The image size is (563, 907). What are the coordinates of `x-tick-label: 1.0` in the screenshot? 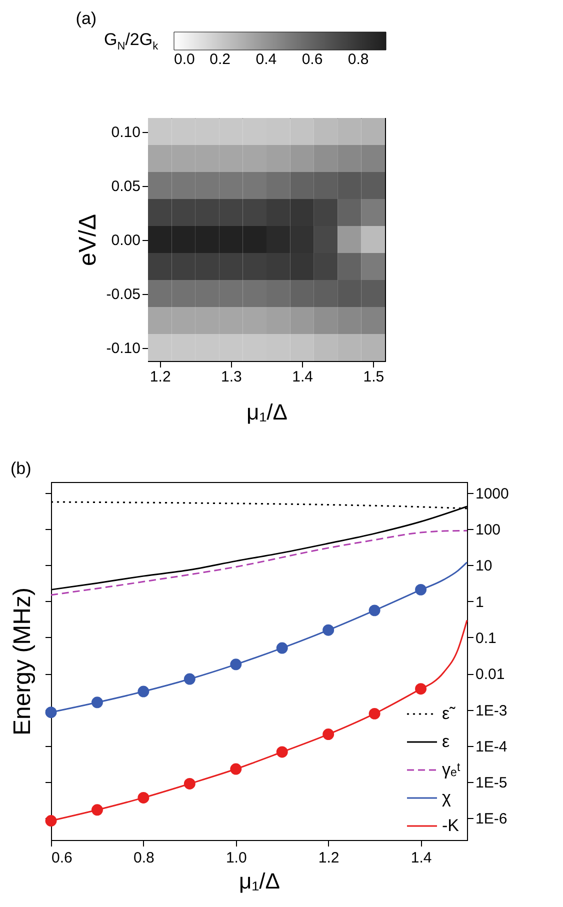 It's located at (236, 858).